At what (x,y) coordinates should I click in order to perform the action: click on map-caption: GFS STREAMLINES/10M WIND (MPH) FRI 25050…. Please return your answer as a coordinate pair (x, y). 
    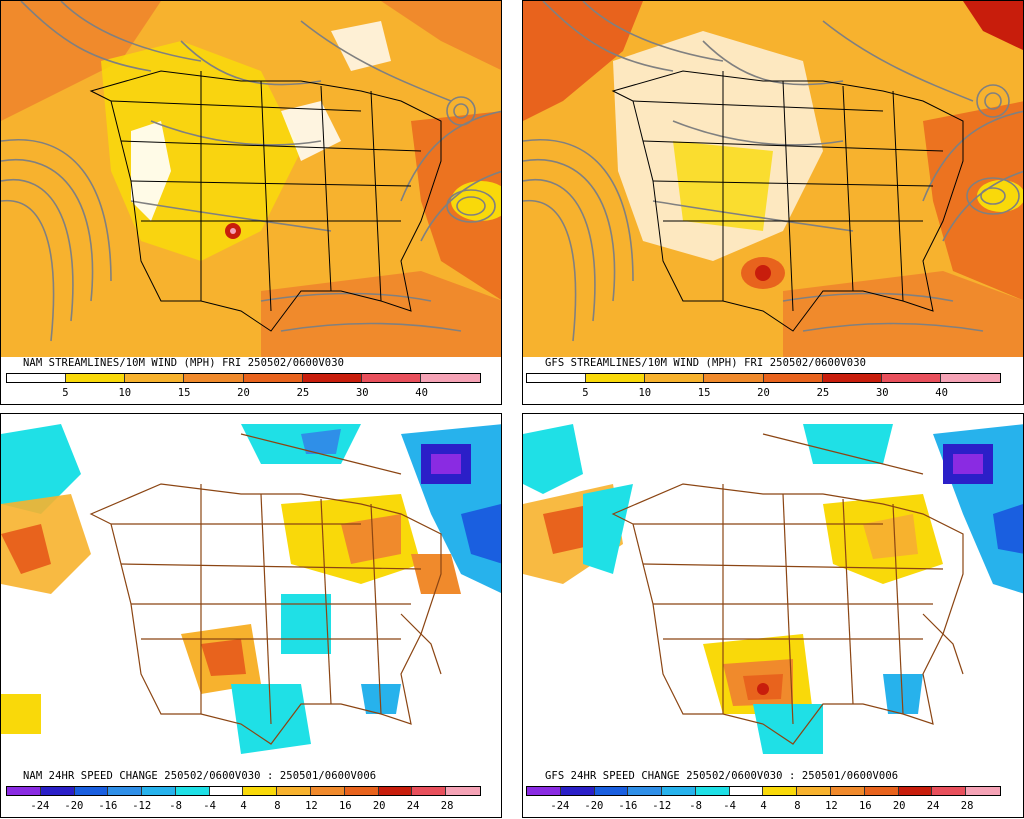
    Looking at the image, I should click on (706, 363).